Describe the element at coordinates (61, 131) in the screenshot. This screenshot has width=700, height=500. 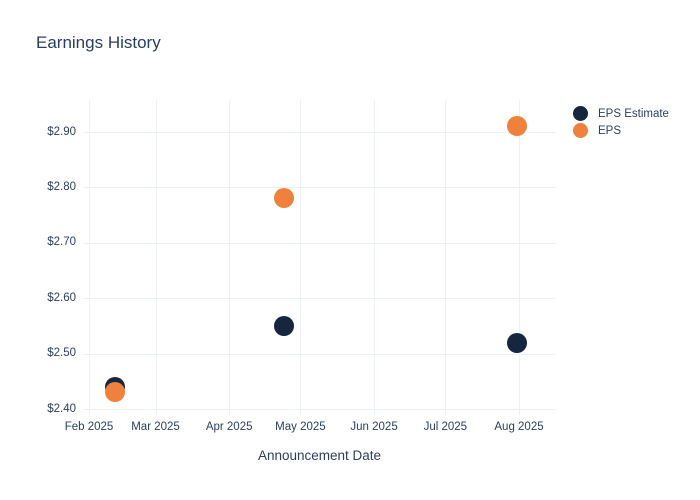
I see `y-tick-label: $2.90` at that location.